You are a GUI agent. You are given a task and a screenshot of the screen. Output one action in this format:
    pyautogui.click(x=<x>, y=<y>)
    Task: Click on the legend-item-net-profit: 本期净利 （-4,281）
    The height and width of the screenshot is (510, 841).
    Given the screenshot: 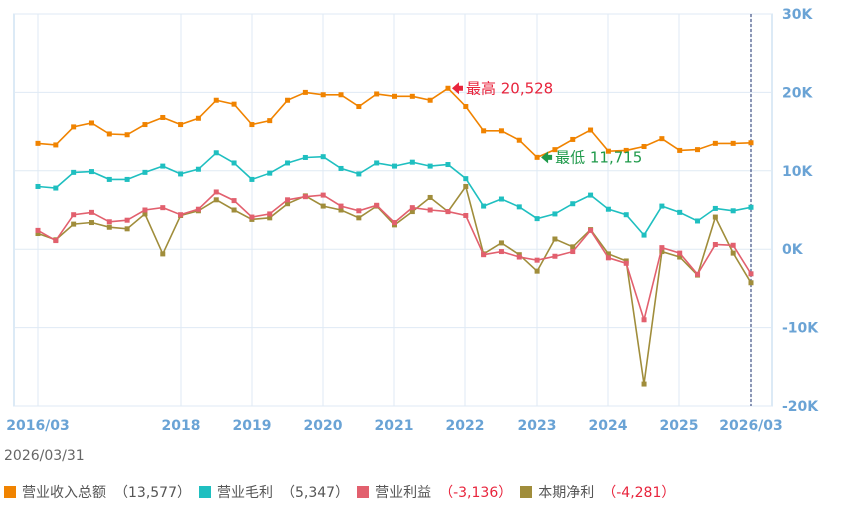 What is the action you would take?
    pyautogui.click(x=597, y=492)
    